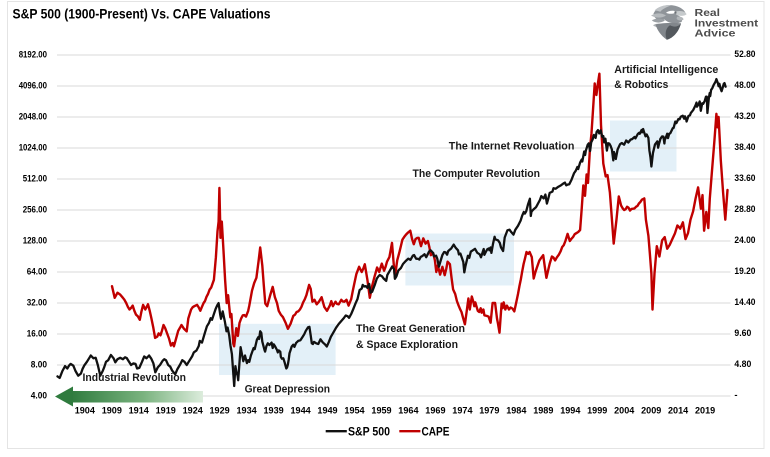 This screenshot has height=457, width=770. What do you see at coordinates (410, 329) in the screenshot?
I see `svg-text: The Great Generation` at bounding box center [410, 329].